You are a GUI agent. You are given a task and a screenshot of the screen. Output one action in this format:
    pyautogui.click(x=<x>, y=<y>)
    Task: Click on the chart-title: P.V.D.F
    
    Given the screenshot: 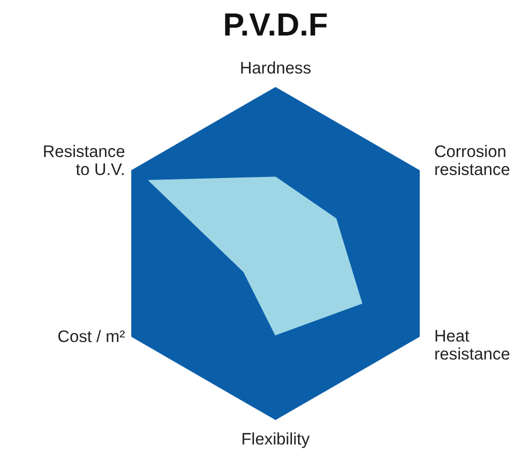 What is the action you would take?
    pyautogui.click(x=275, y=24)
    